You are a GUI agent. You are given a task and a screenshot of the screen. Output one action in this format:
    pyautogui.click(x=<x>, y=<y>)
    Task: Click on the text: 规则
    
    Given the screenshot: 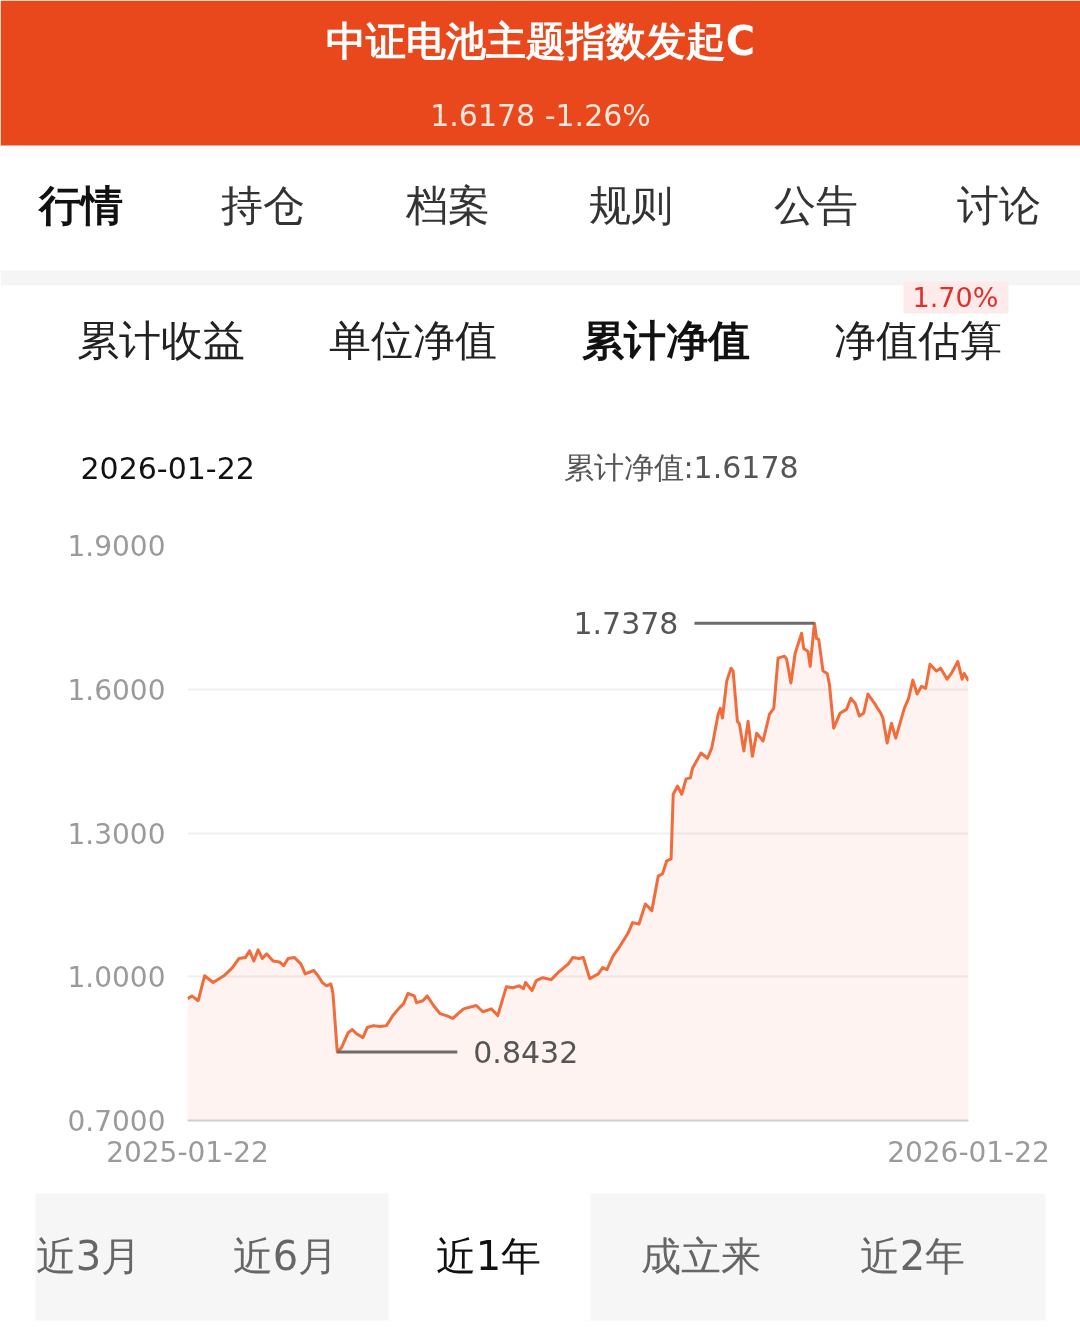 What is the action you would take?
    pyautogui.click(x=630, y=205)
    